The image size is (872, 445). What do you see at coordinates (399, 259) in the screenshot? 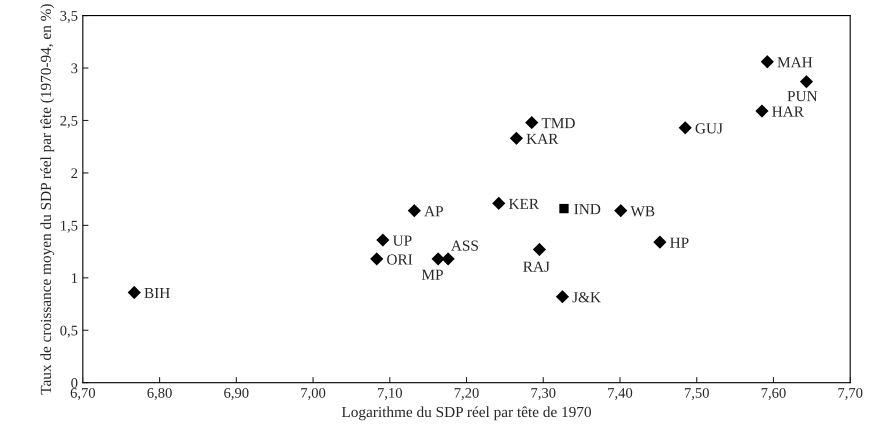
I see `annotation: ORI` at bounding box center [399, 259].